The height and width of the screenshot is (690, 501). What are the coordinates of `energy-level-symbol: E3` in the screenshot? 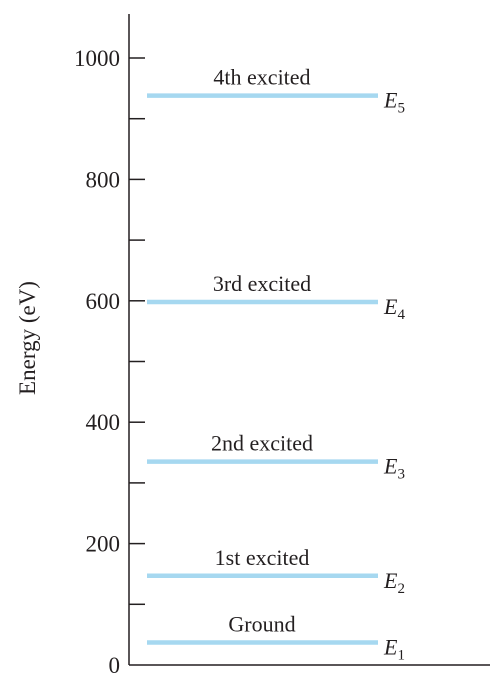 It's located at (394, 468).